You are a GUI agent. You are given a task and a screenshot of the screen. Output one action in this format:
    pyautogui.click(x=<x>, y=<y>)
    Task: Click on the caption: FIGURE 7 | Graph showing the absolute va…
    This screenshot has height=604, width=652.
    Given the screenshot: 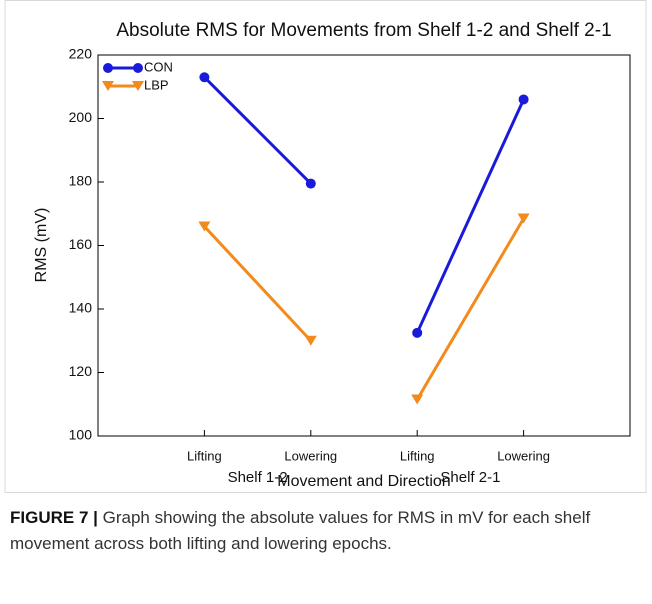 What is the action you would take?
    pyautogui.click(x=325, y=531)
    